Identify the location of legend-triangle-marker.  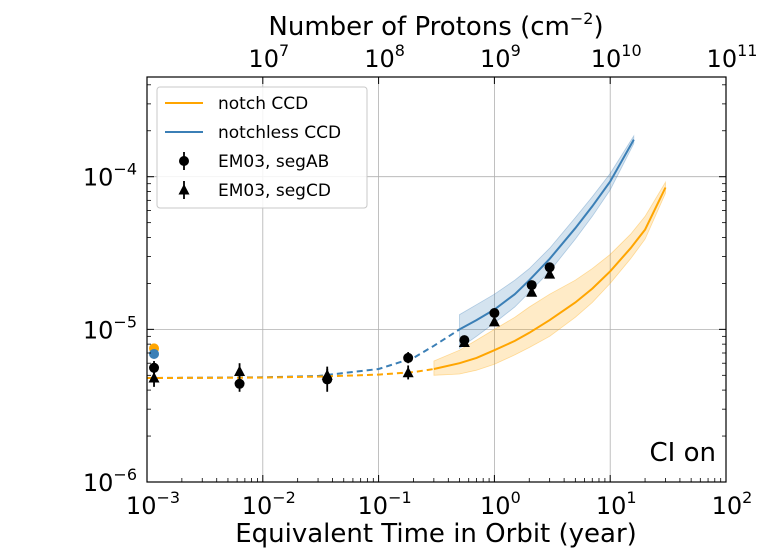
(184, 189).